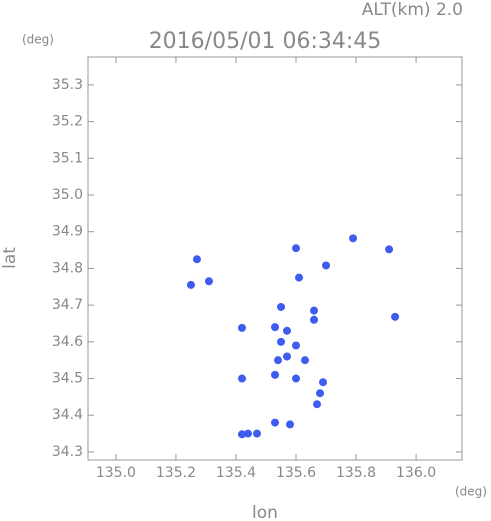 This screenshot has width=491, height=521. I want to click on y-tick-label: 34.3, so click(67, 452).